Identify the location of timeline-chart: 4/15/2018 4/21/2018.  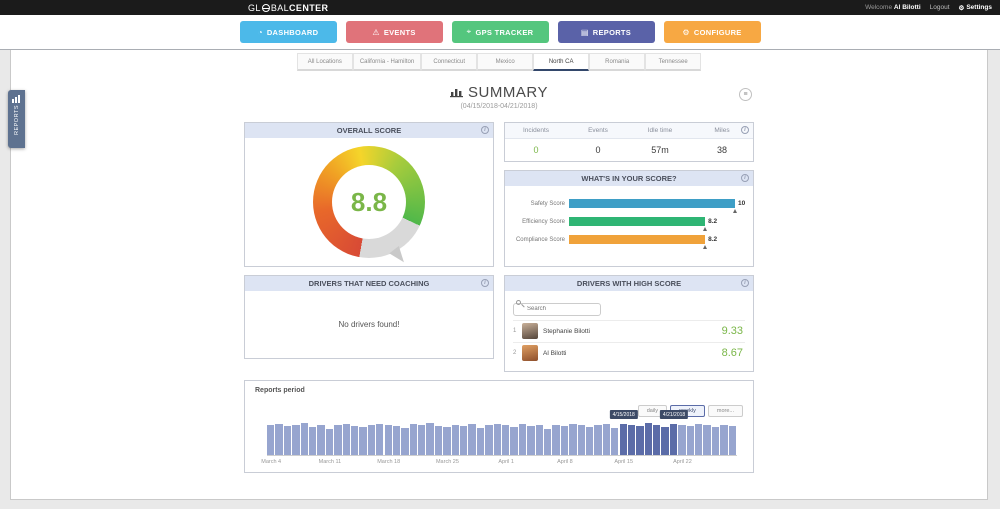
(502, 433).